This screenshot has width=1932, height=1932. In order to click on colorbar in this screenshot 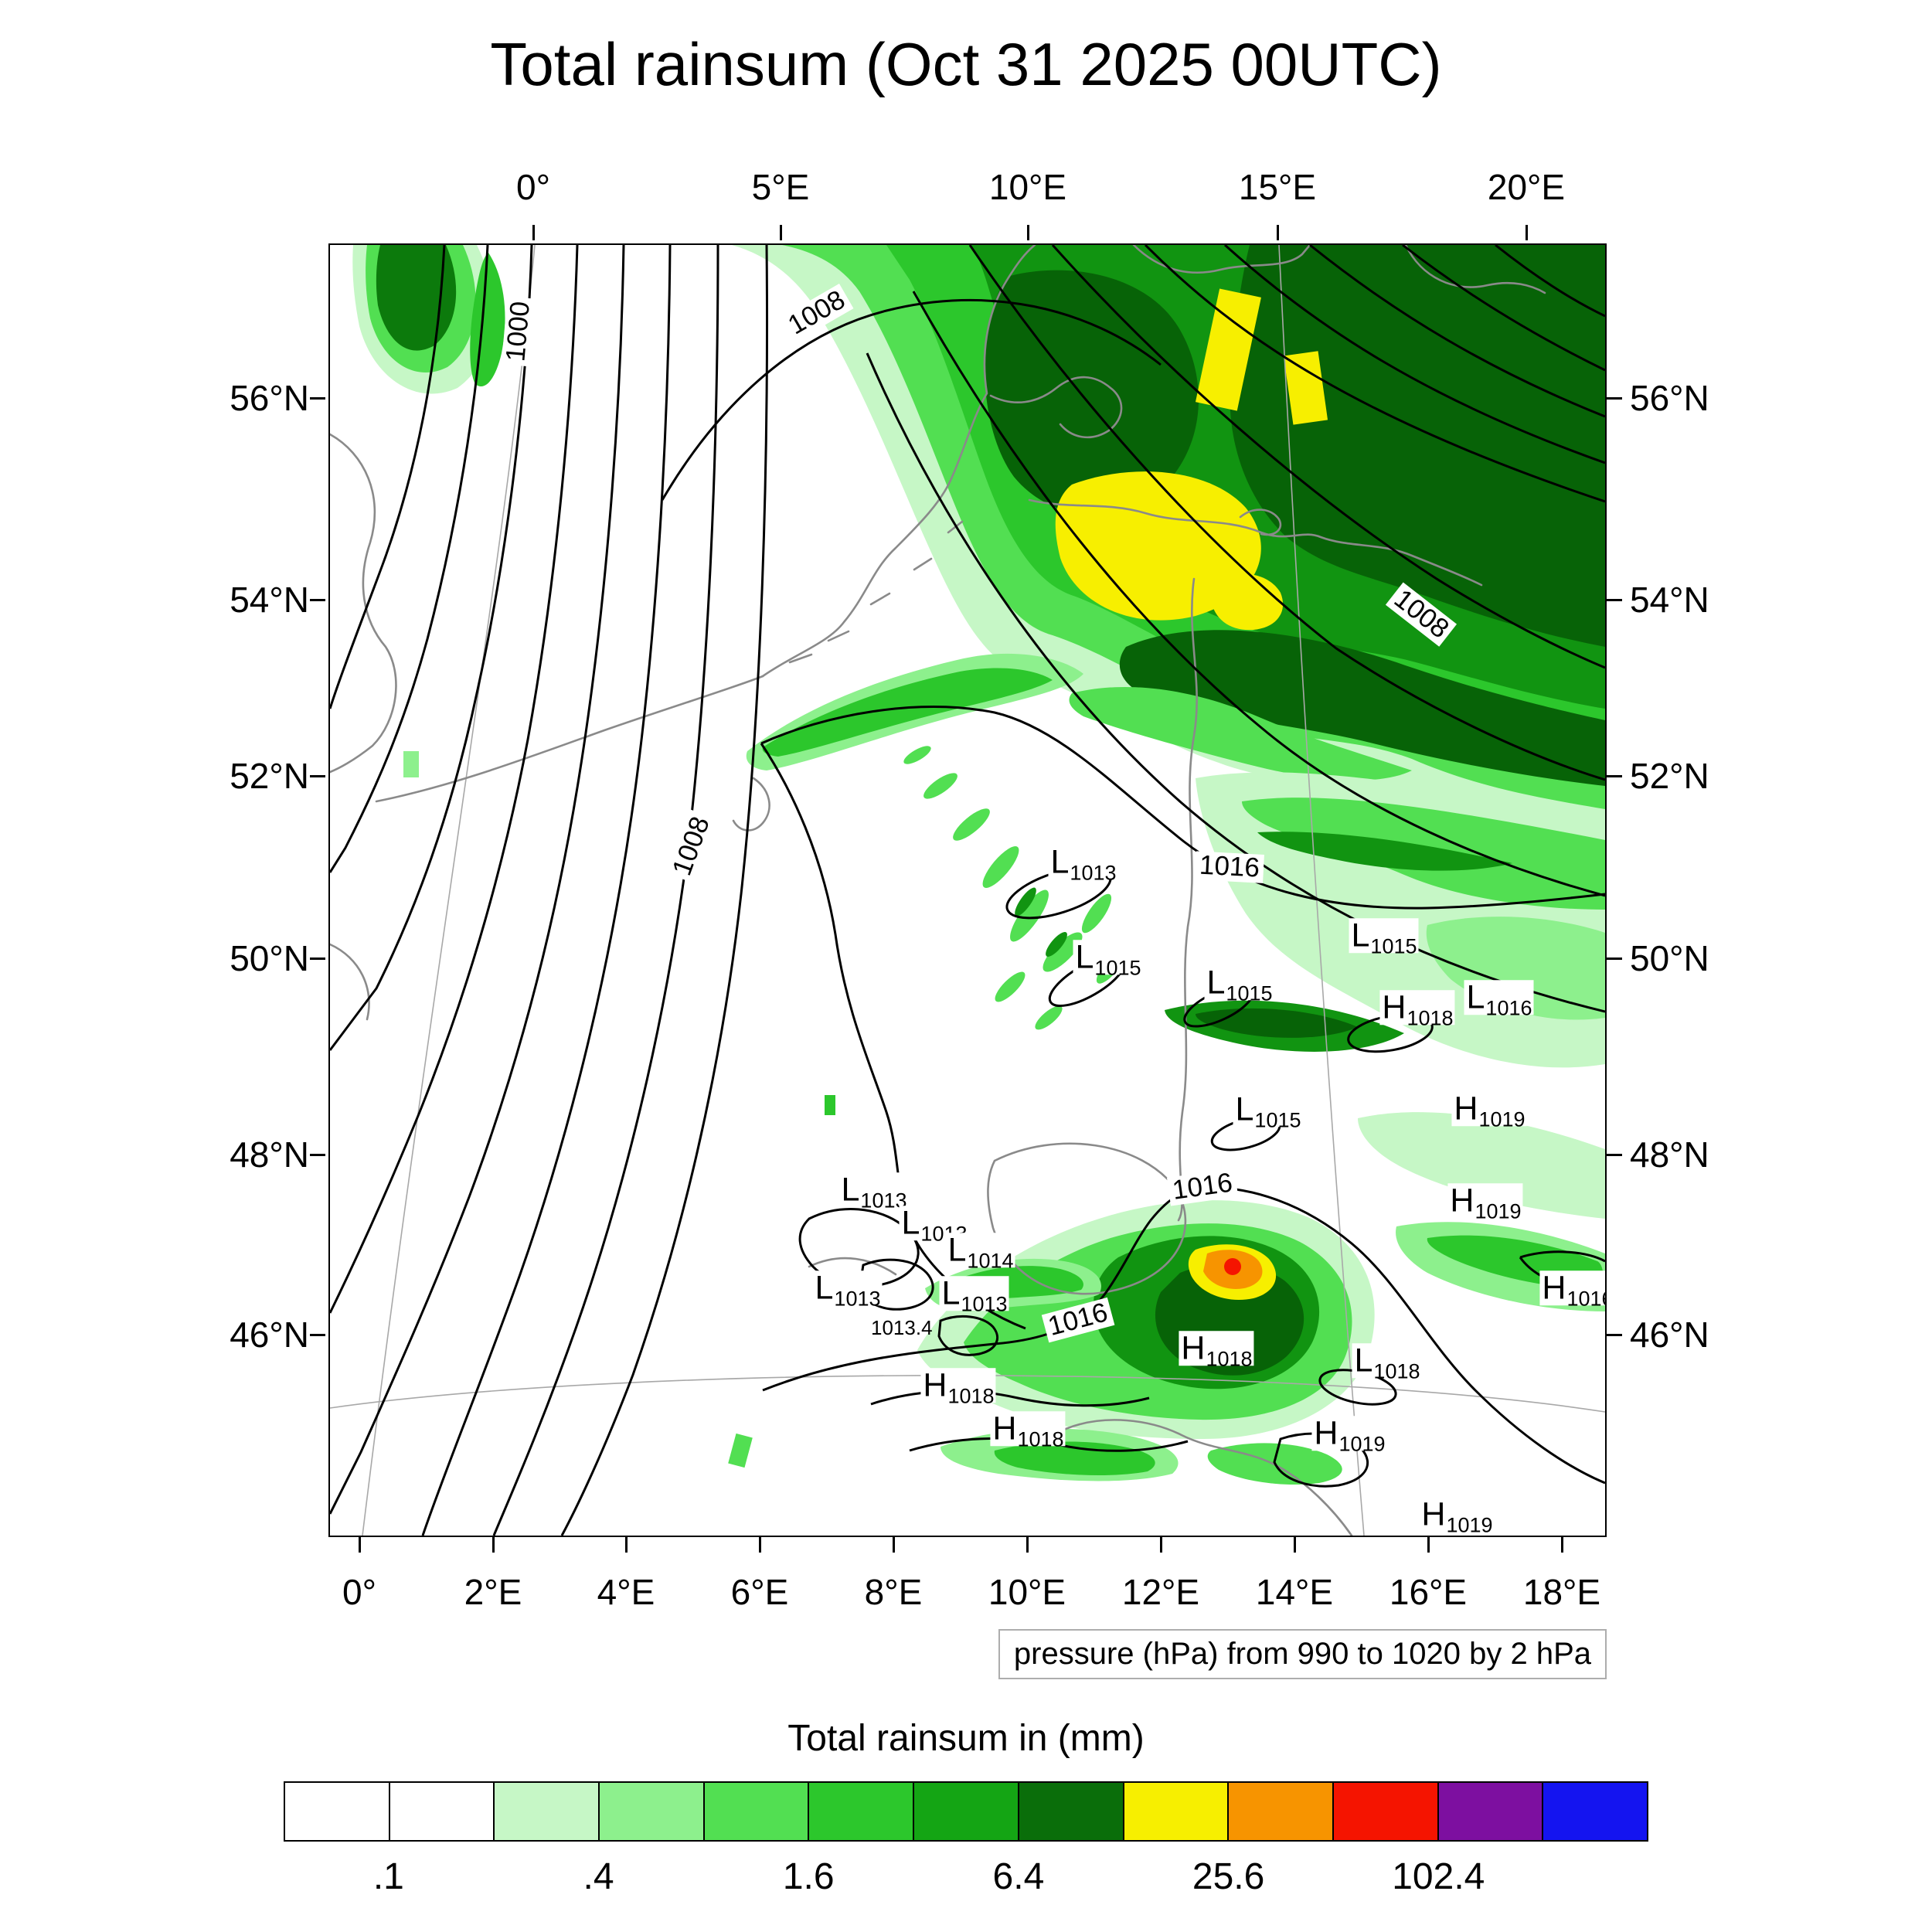, I will do `click(966, 1812)`.